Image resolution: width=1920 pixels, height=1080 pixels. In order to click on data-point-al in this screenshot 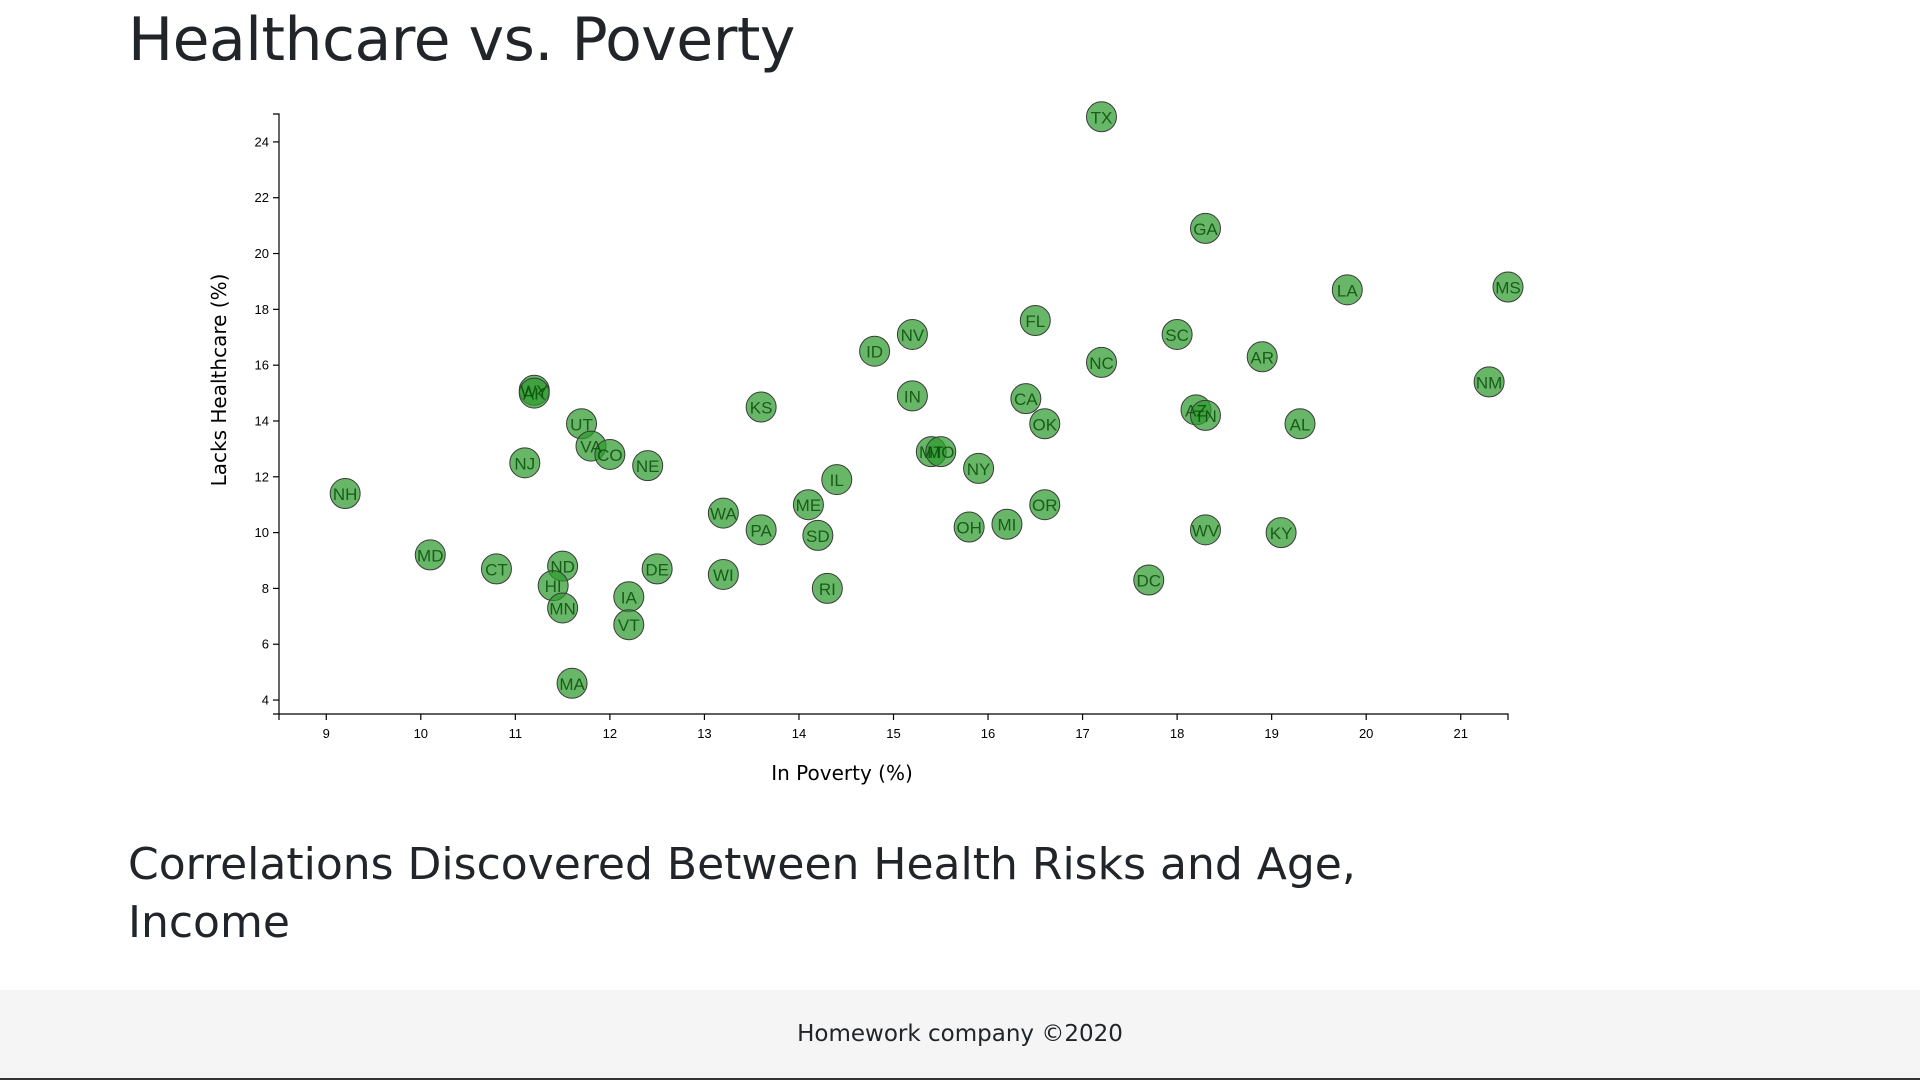, I will do `click(1300, 424)`.